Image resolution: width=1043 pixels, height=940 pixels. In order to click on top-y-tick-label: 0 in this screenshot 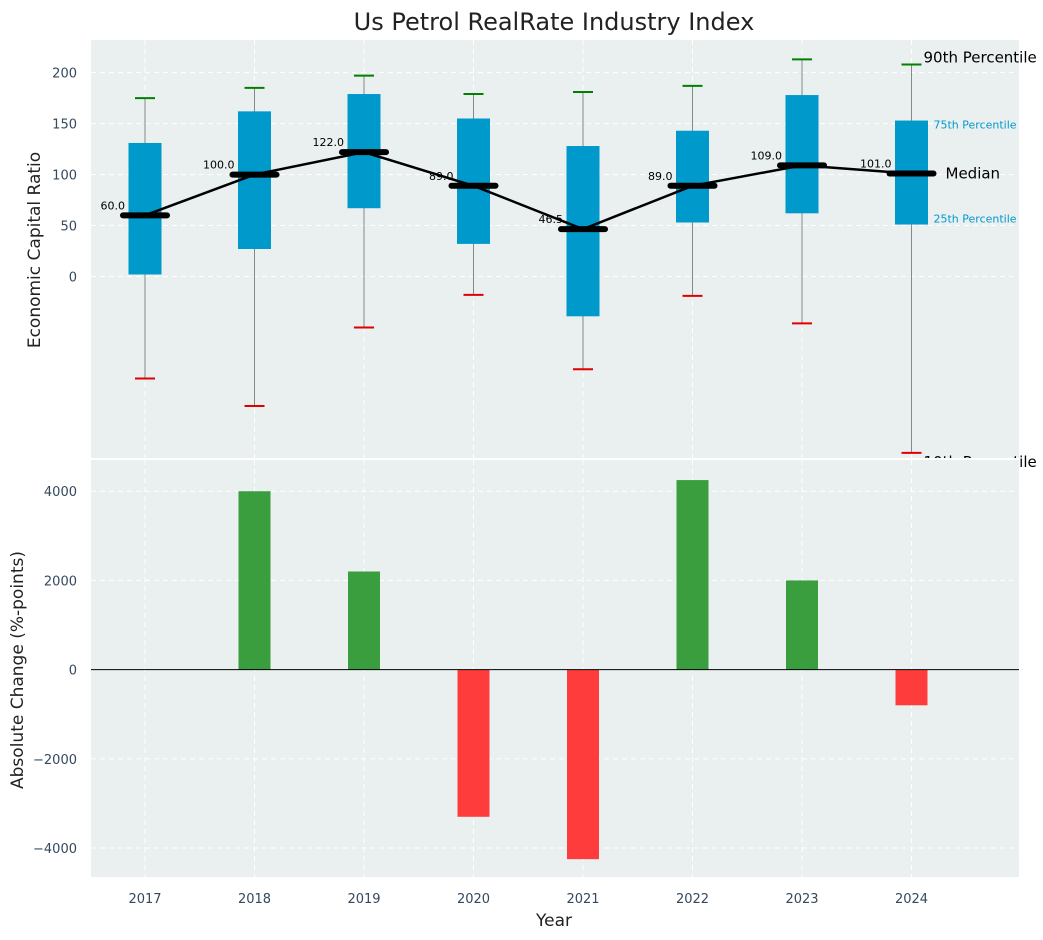, I will do `click(73, 278)`.